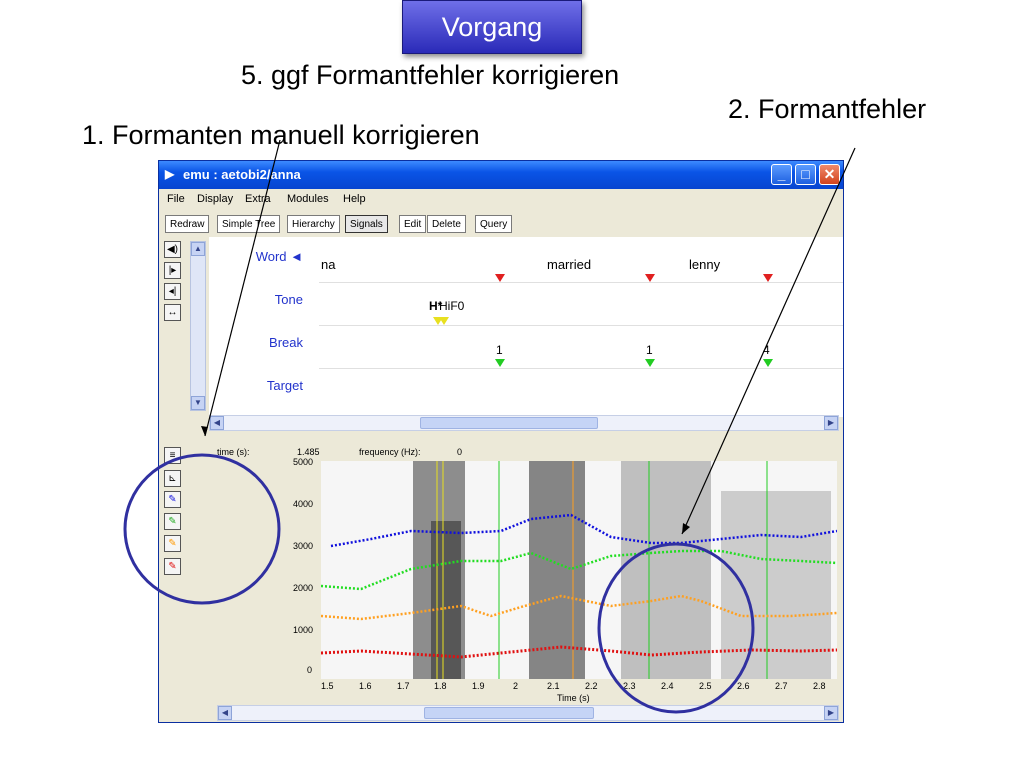 This screenshot has height=768, width=1024. I want to click on tier-label-target: Target, so click(284, 385).